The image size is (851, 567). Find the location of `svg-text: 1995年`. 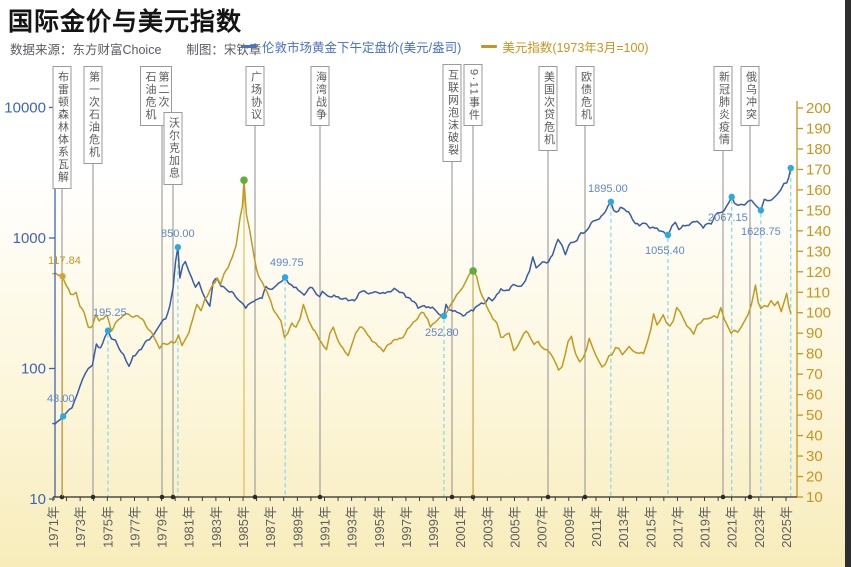

svg-text: 1995年 is located at coordinates (379, 527).